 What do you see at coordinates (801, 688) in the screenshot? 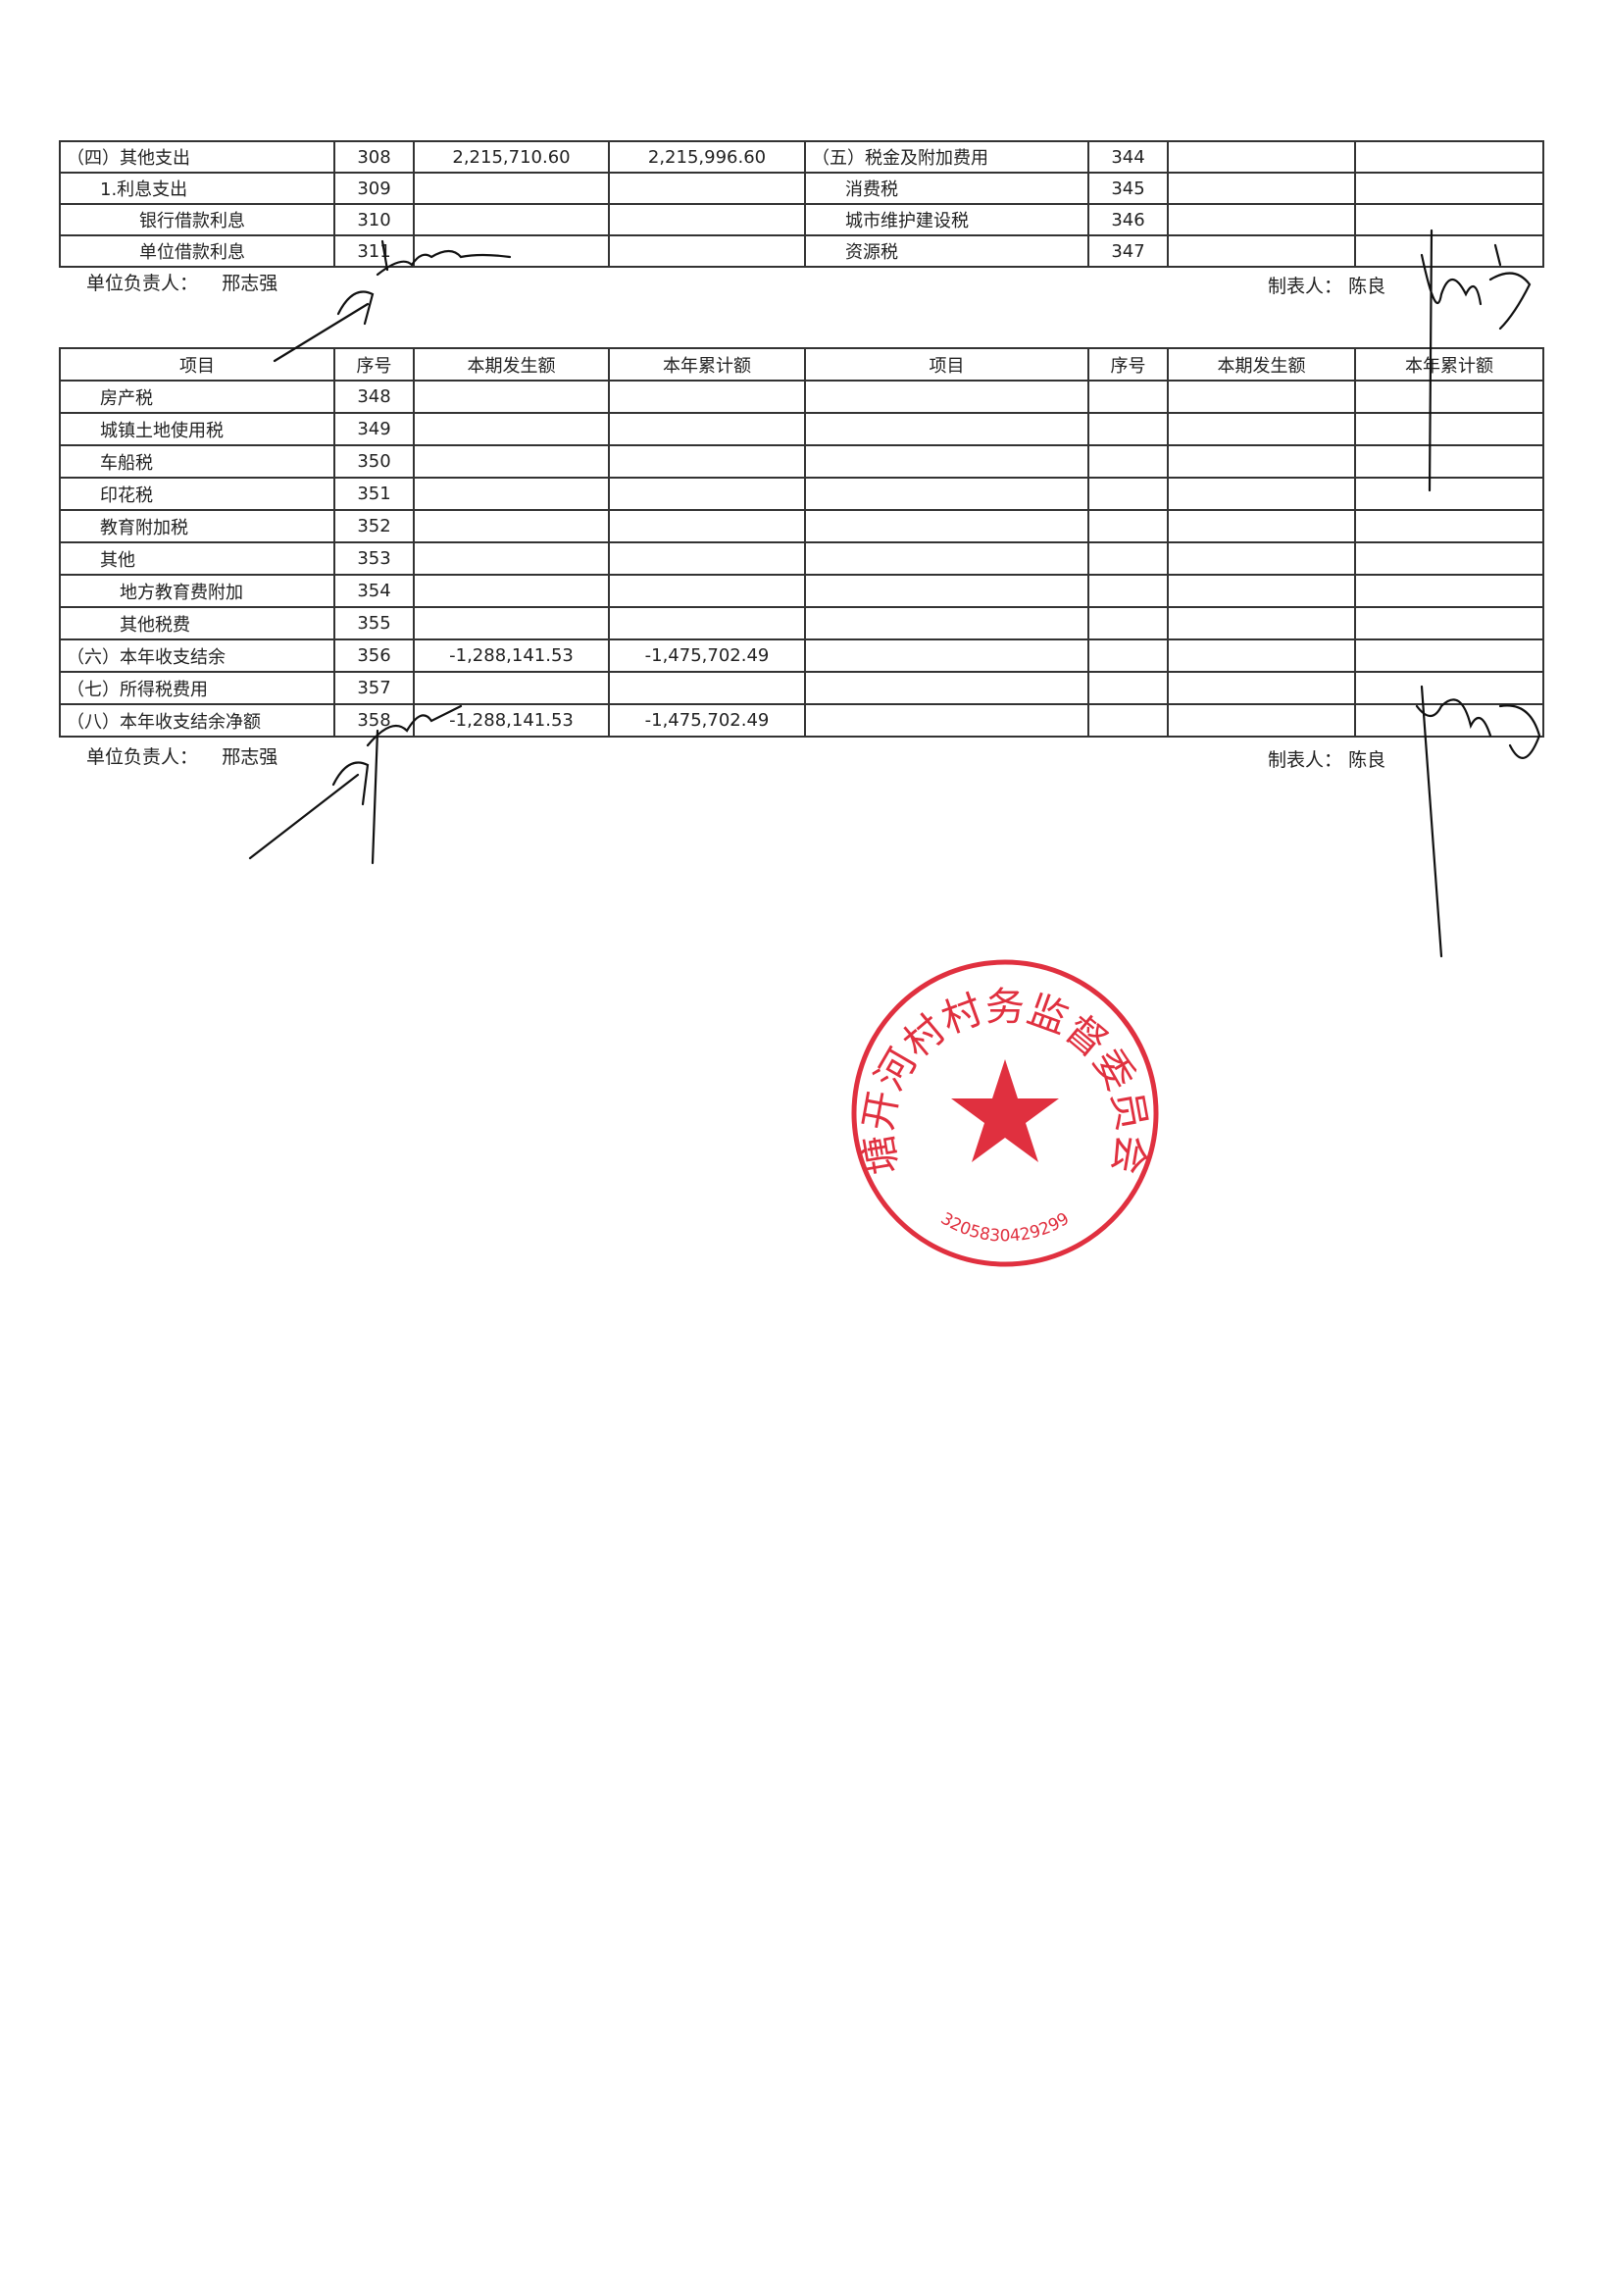
I see `table-row: （七）所得税费用 357` at bounding box center [801, 688].